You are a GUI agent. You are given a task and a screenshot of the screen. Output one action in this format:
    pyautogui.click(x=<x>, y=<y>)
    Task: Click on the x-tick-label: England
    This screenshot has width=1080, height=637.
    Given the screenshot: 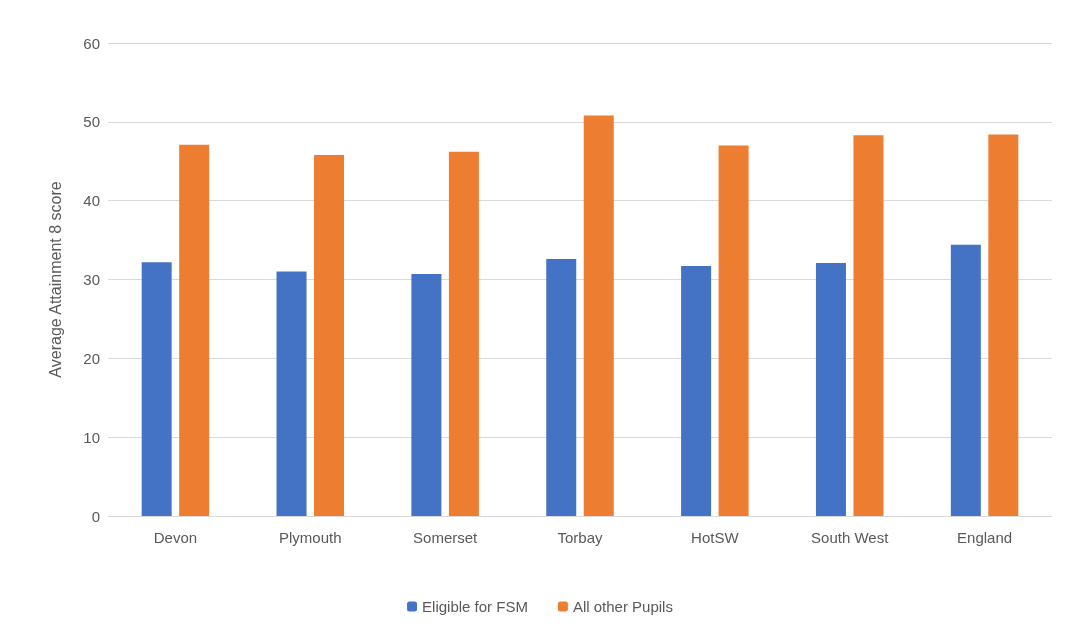 What is the action you would take?
    pyautogui.click(x=985, y=537)
    